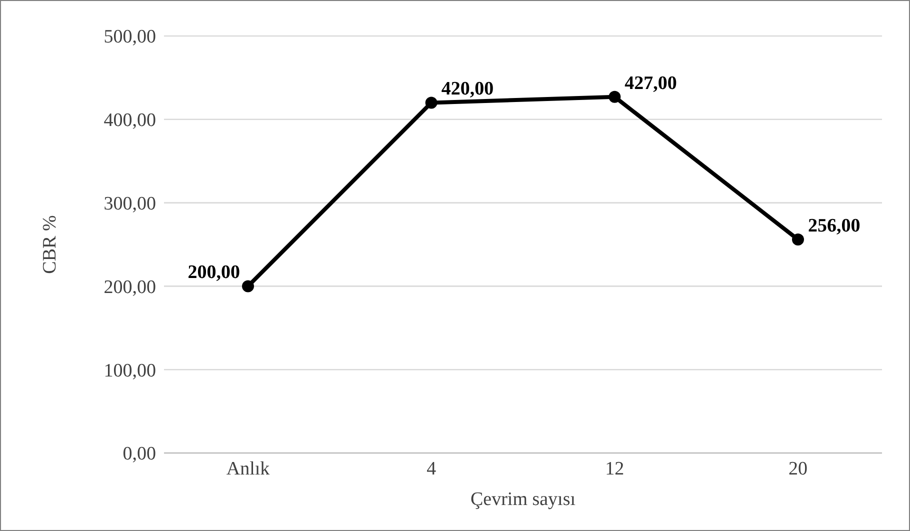 Image resolution: width=910 pixels, height=531 pixels. I want to click on x-tick-label: Anlık, so click(248, 469).